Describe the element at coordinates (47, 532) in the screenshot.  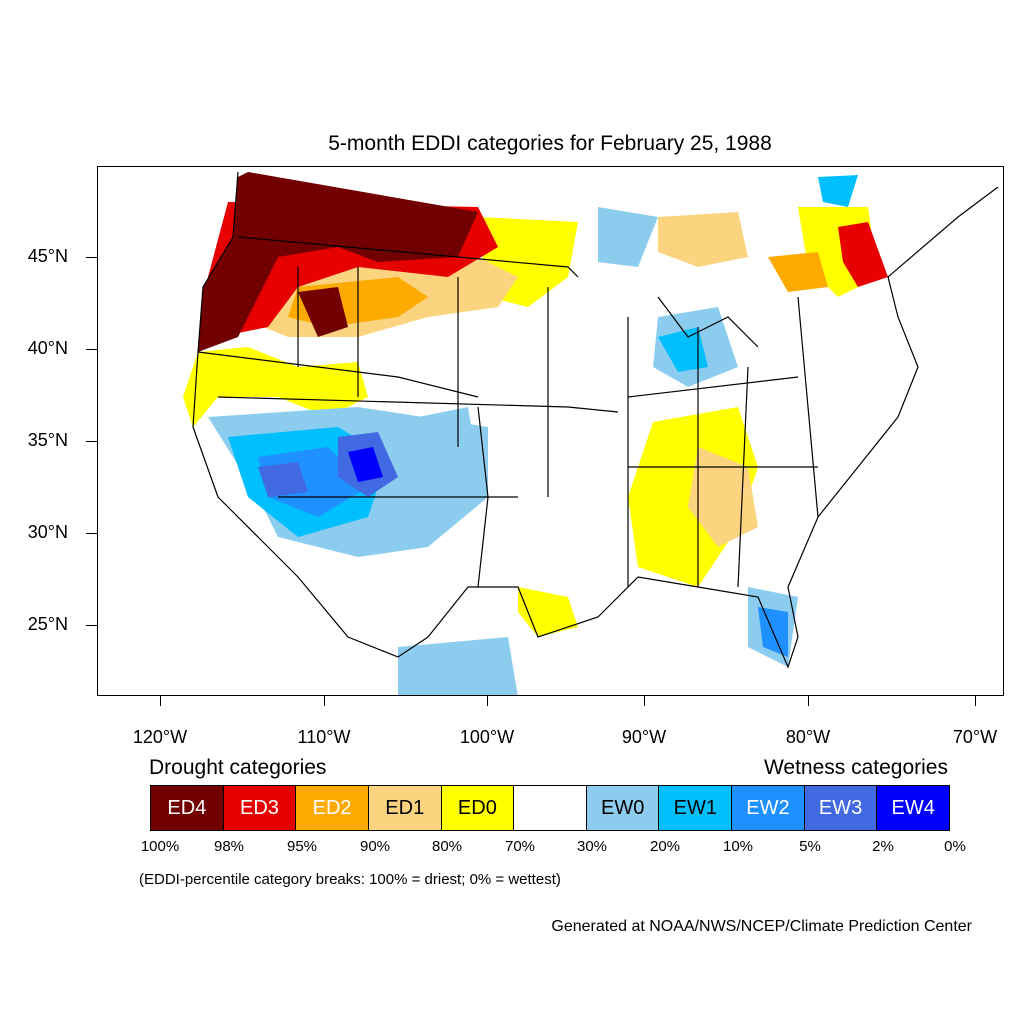
I see `lat-label-30n: 30°N` at that location.